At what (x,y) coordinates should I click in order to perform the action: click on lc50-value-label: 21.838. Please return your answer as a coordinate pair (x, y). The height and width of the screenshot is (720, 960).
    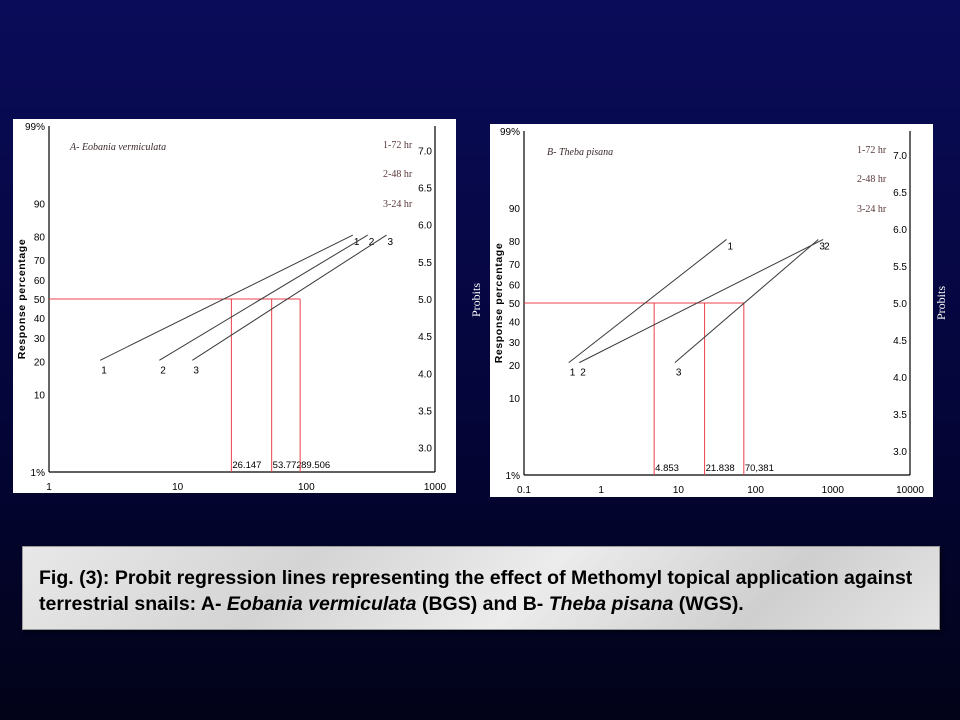
    Looking at the image, I should click on (720, 468).